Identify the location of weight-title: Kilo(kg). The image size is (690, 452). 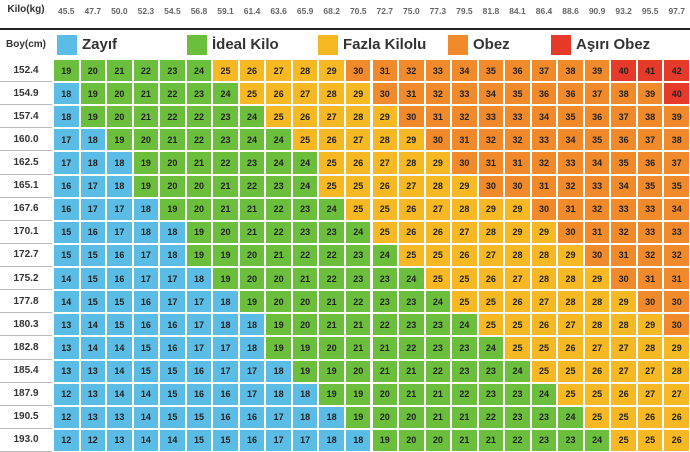
(26, 9).